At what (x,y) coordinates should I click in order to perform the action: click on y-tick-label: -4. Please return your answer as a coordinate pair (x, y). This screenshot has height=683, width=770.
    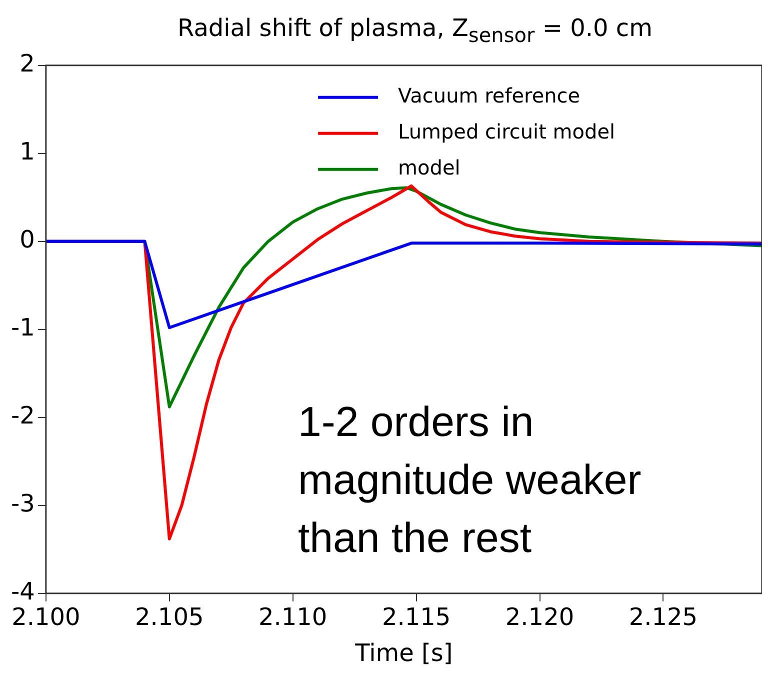
    Looking at the image, I should click on (22, 592).